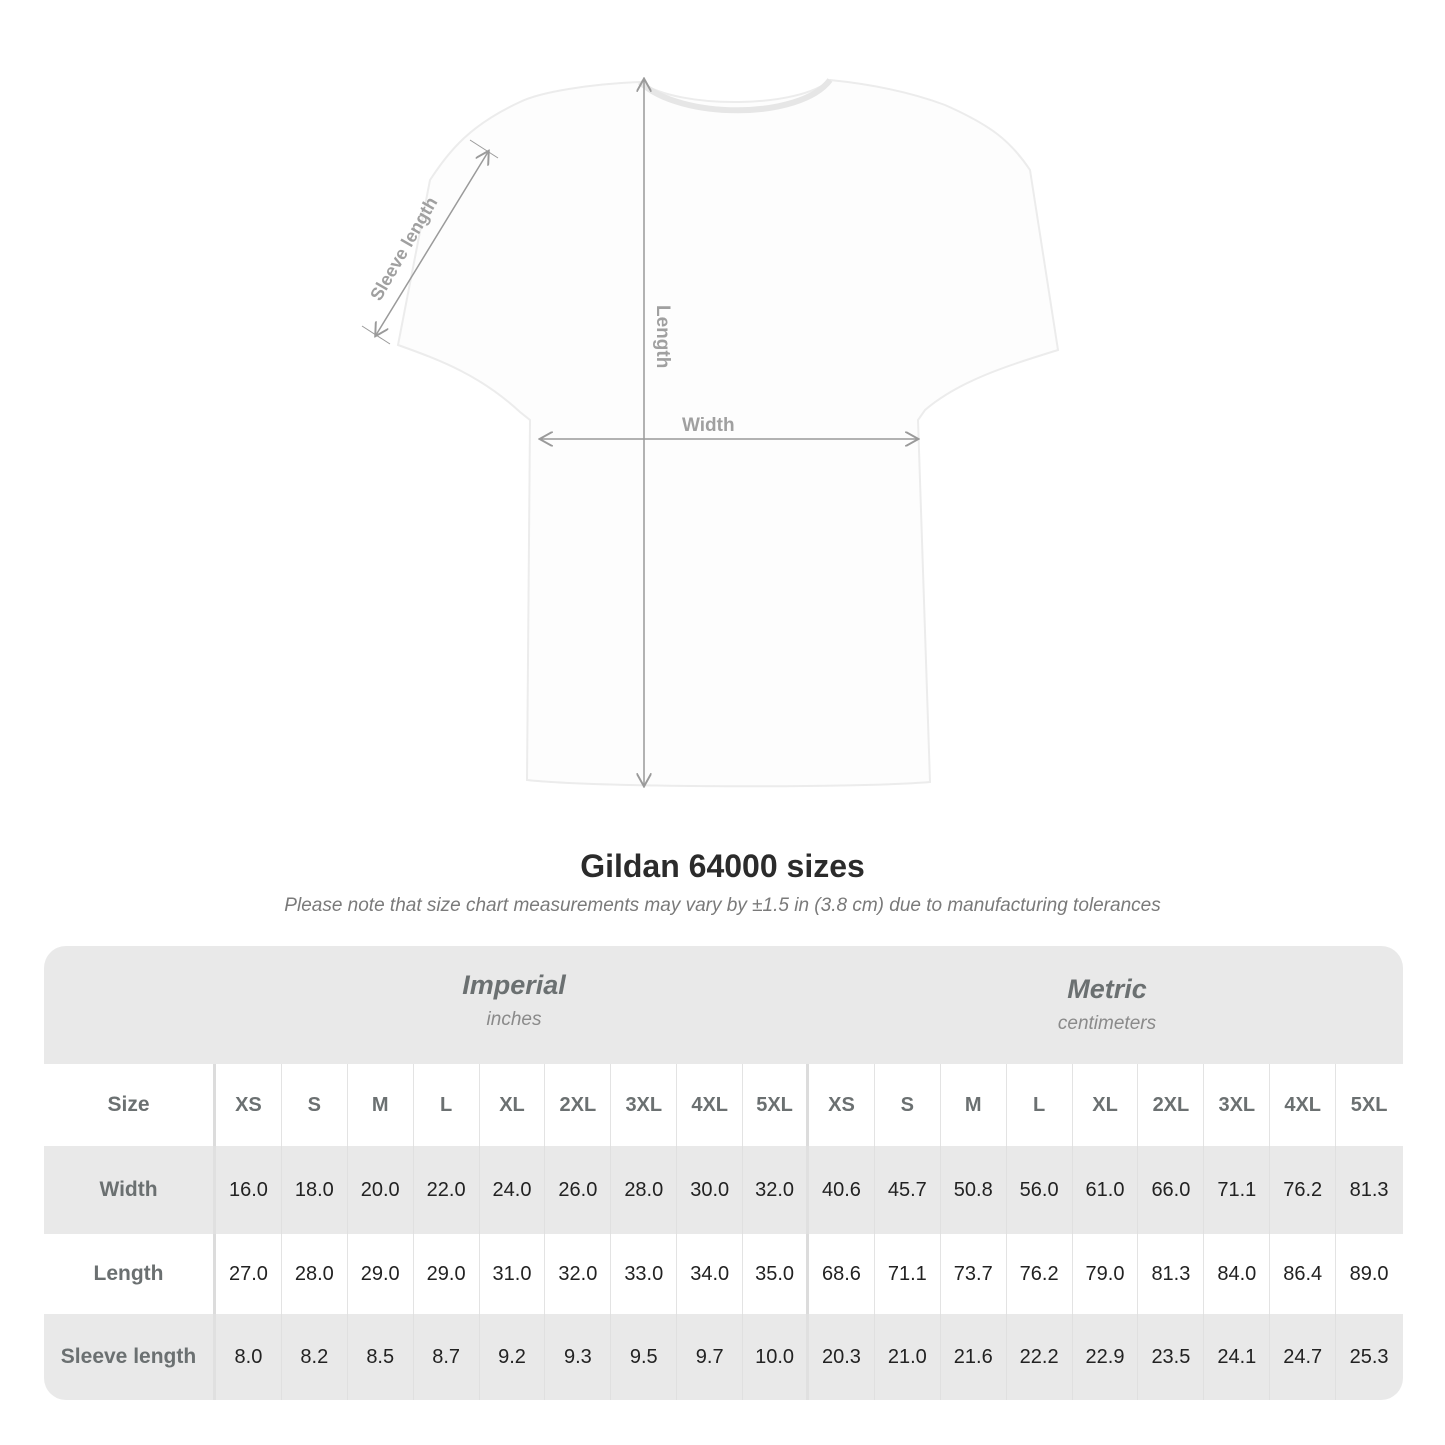  I want to click on table-cell: 22.0, so click(447, 1190).